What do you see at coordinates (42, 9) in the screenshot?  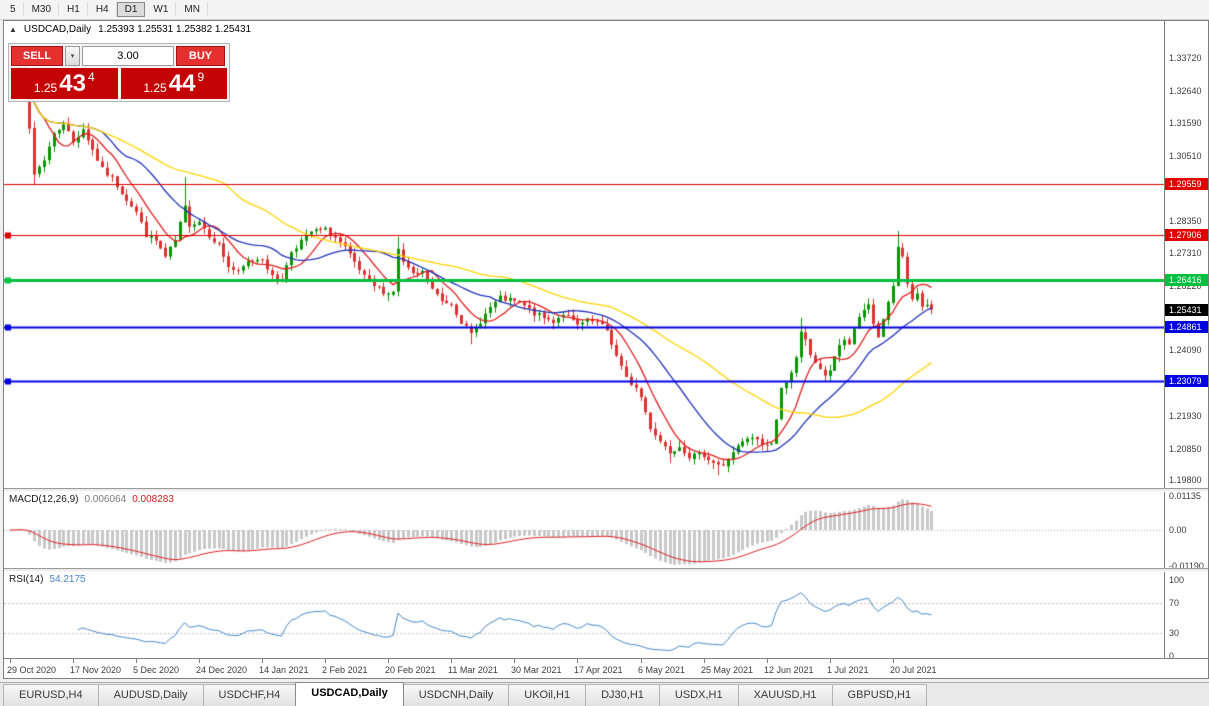 I see `timeframe-button-m30: M30` at bounding box center [42, 9].